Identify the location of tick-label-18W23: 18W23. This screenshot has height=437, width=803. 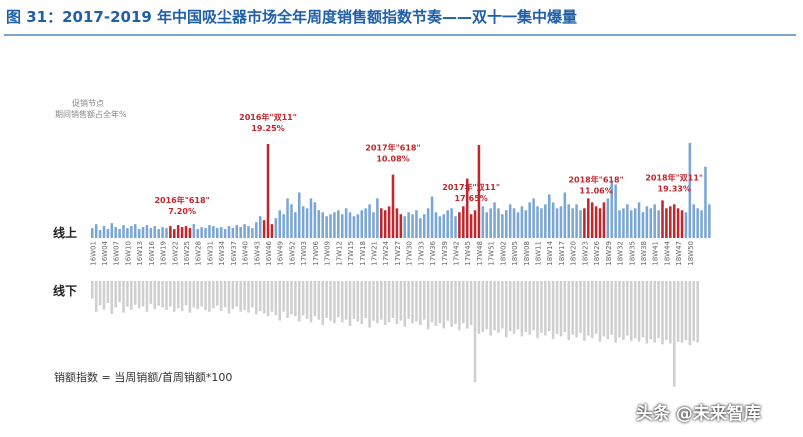
(585, 253).